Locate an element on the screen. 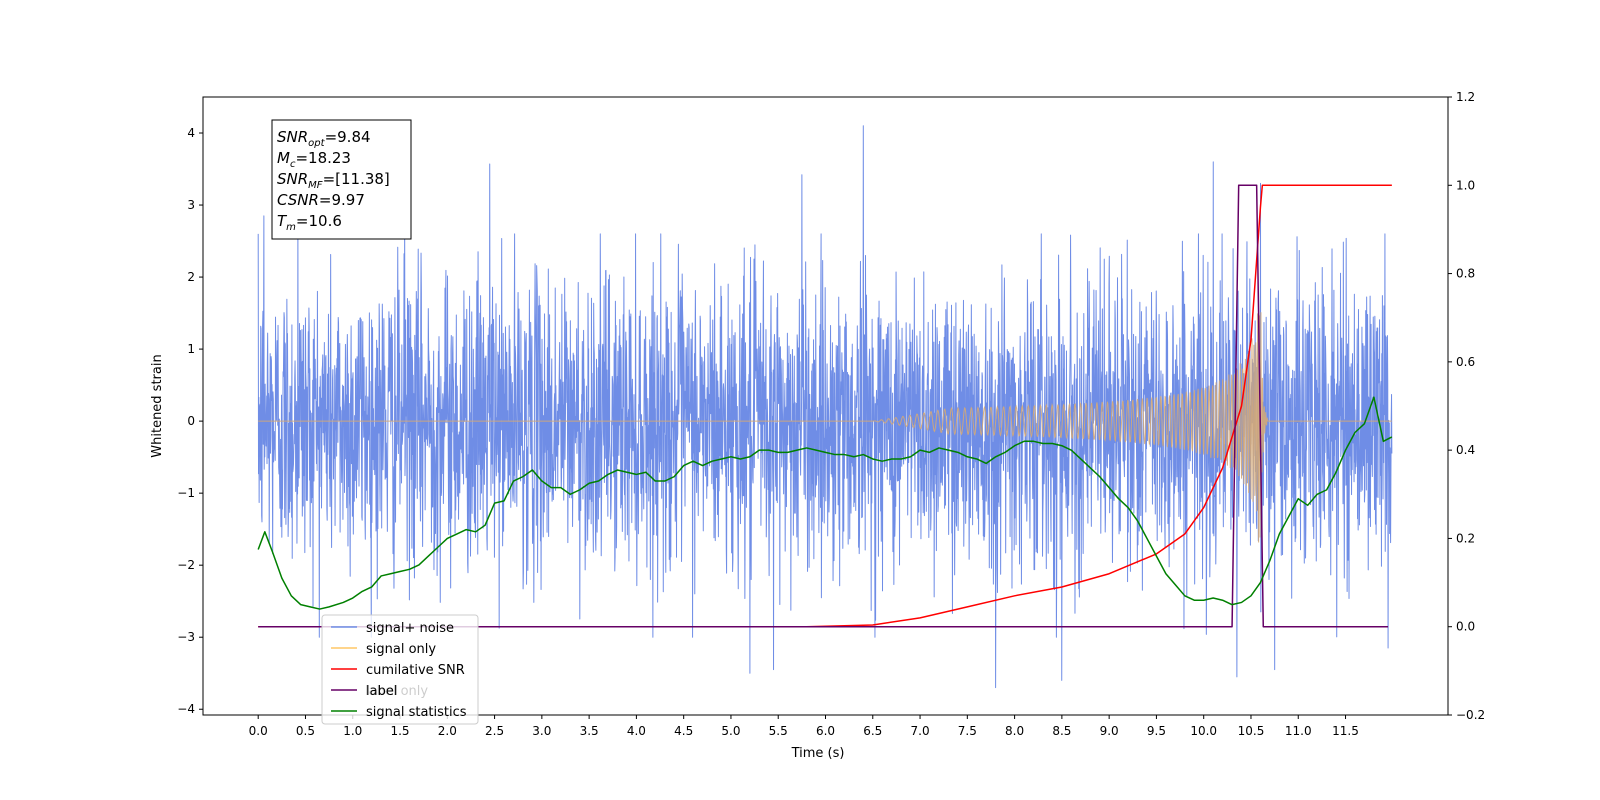 The height and width of the screenshot is (800, 1600). x-tick-label: 7.0 is located at coordinates (920, 731).